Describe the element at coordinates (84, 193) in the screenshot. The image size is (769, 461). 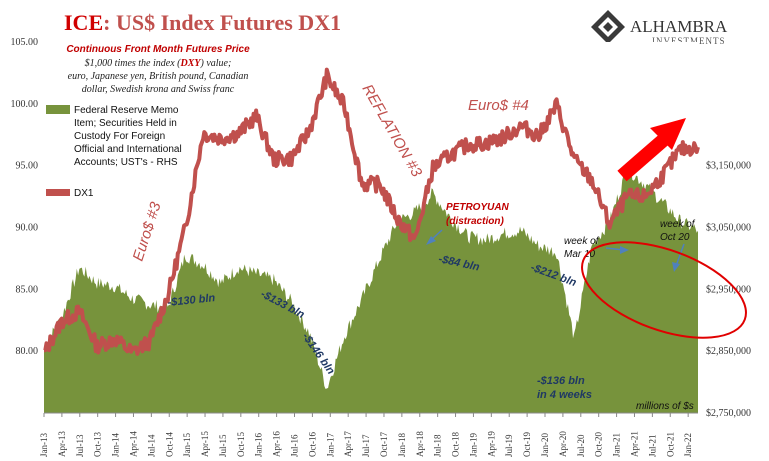
I see `legend-dx1-label: DX1` at that location.